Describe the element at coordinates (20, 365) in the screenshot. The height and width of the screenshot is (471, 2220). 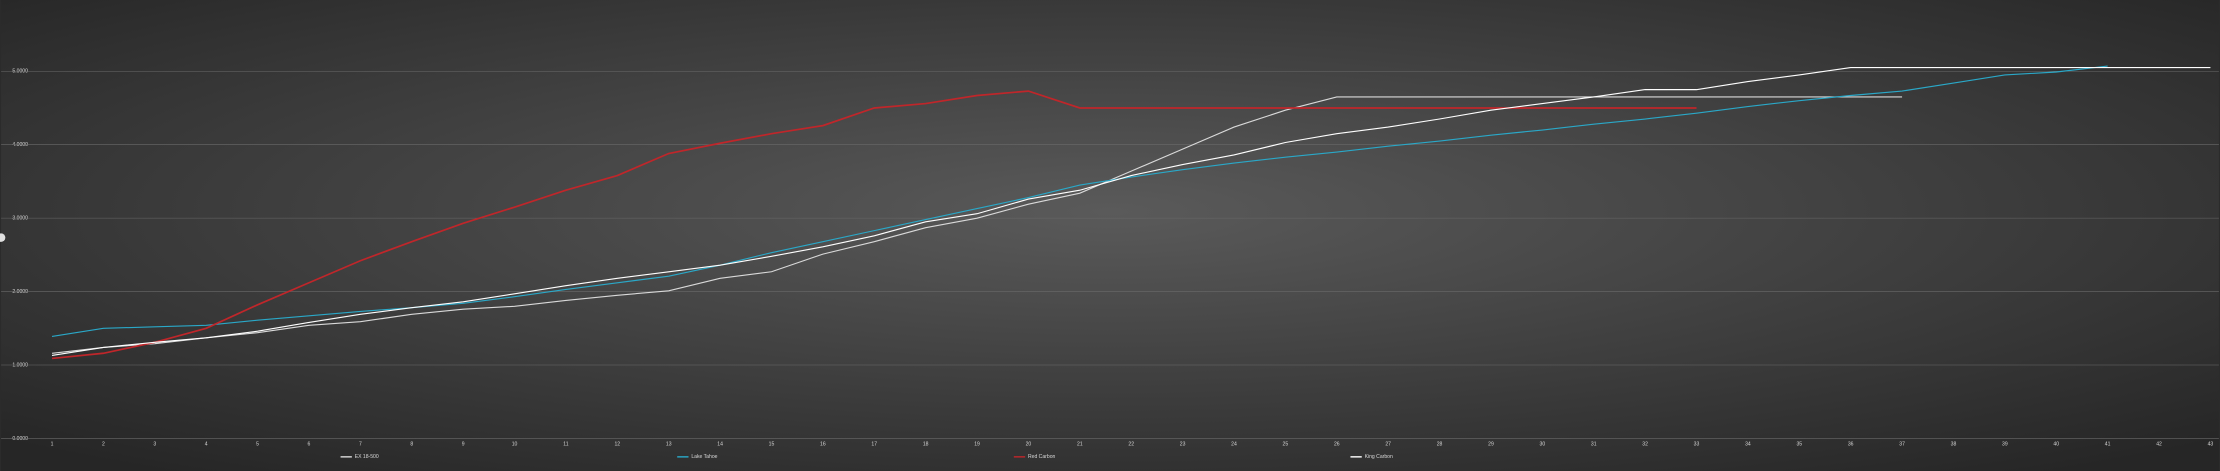
I see `y-tick-label: 1.0000` at that location.